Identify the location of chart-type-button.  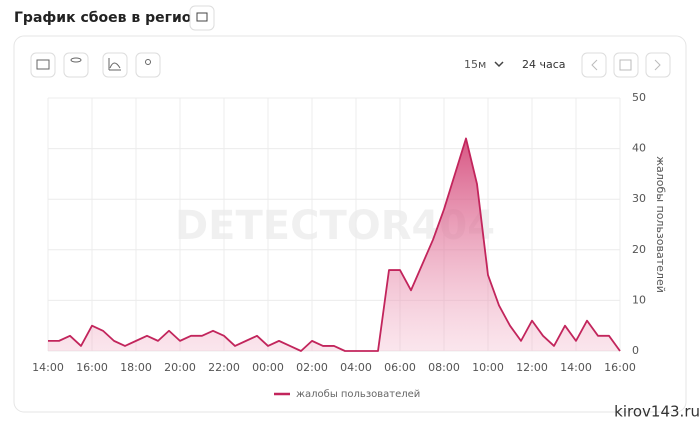
(115, 65).